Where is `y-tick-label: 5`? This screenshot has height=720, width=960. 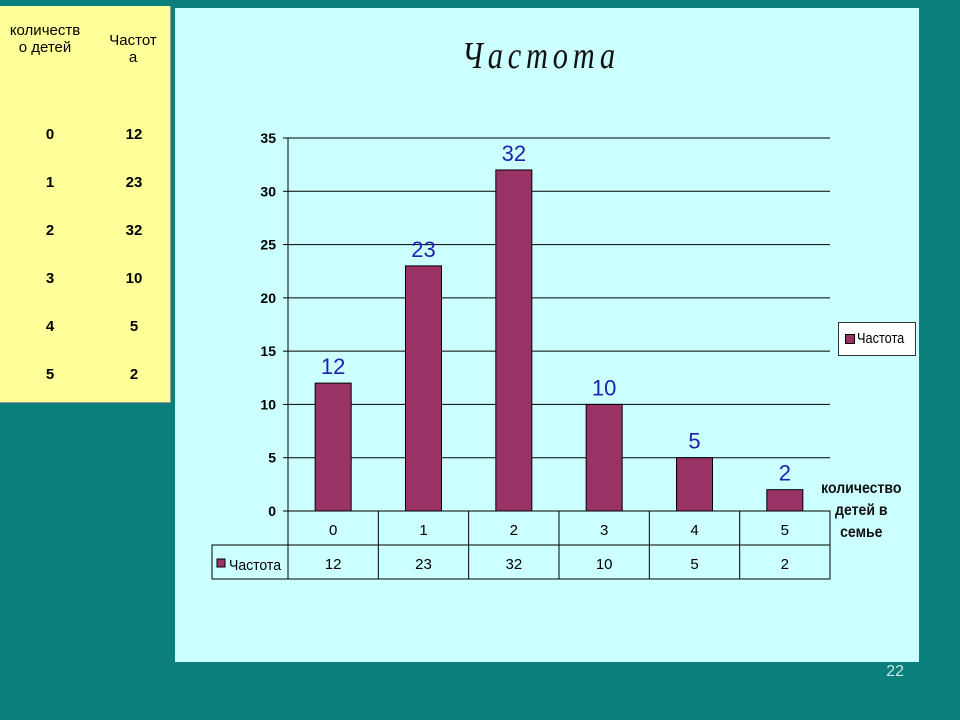
y-tick-label: 5 is located at coordinates (272, 458).